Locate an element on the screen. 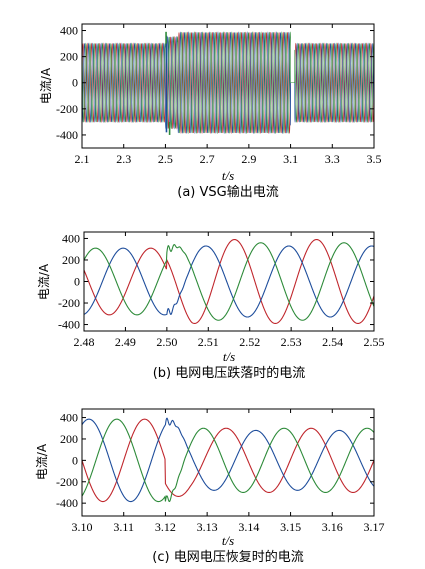  x-tick-label: 2.3 is located at coordinates (123, 159).